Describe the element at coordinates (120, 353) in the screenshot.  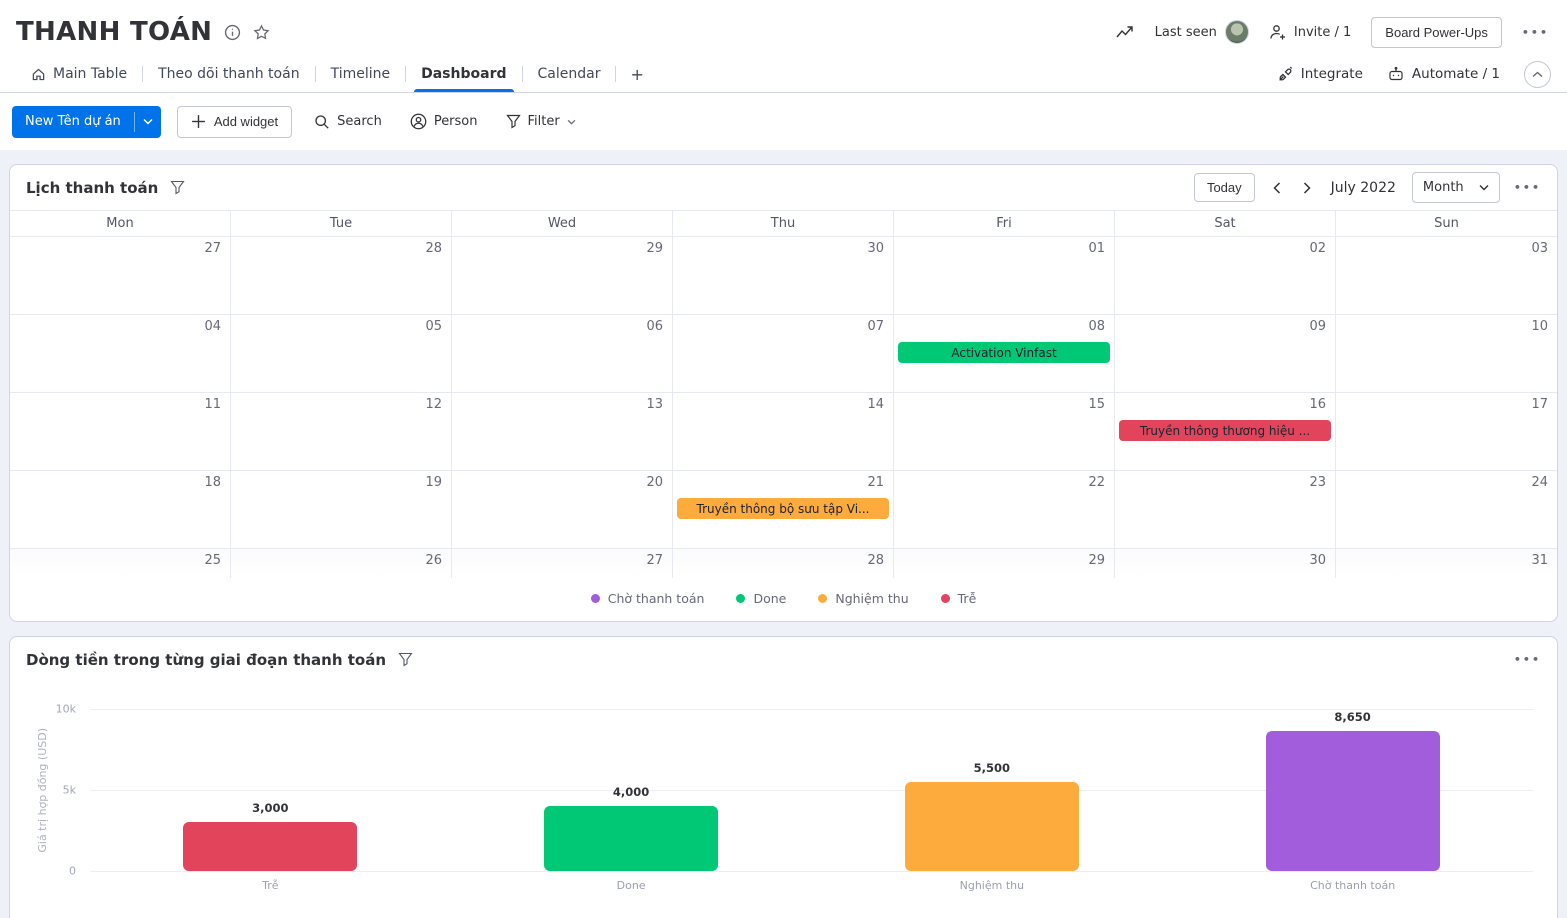
I see `calendar-cell: 04` at that location.